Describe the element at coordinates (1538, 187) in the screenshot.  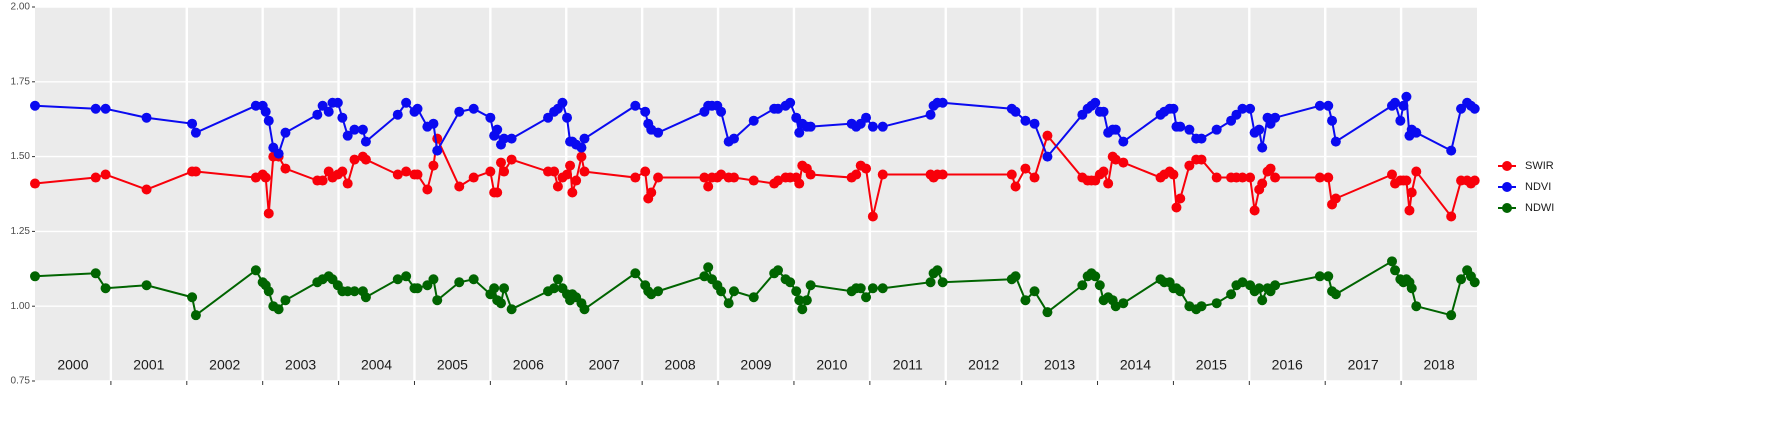
I see `legend-label: NDVI` at that location.